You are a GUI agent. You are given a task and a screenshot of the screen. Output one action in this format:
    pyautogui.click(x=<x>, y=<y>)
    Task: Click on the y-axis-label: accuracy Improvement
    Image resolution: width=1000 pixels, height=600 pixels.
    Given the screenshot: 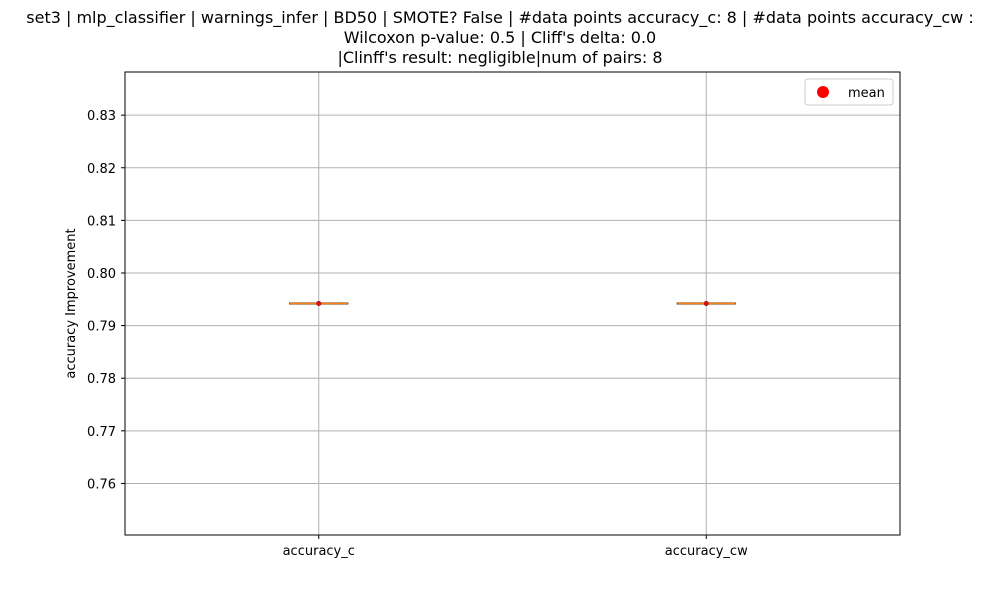 What is the action you would take?
    pyautogui.click(x=71, y=303)
    